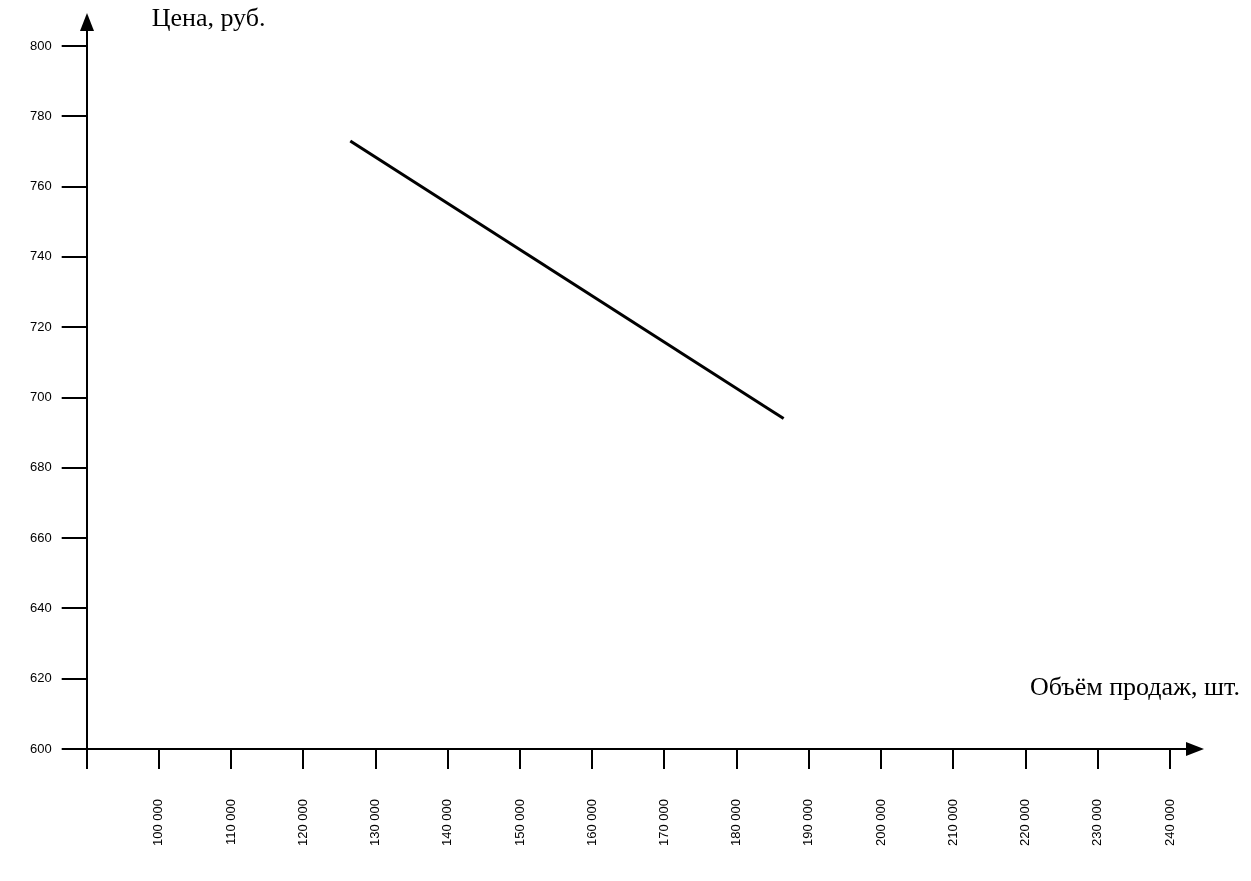 This screenshot has height=881, width=1251. Describe the element at coordinates (40, 678) in the screenshot. I see `y-tick-label: 620` at that location.